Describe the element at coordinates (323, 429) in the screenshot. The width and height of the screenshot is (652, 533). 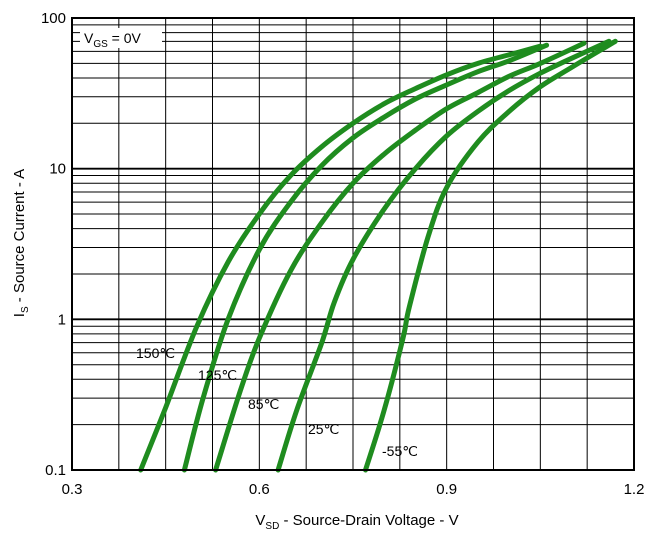
I see `series-label-3: 25℃` at that location.